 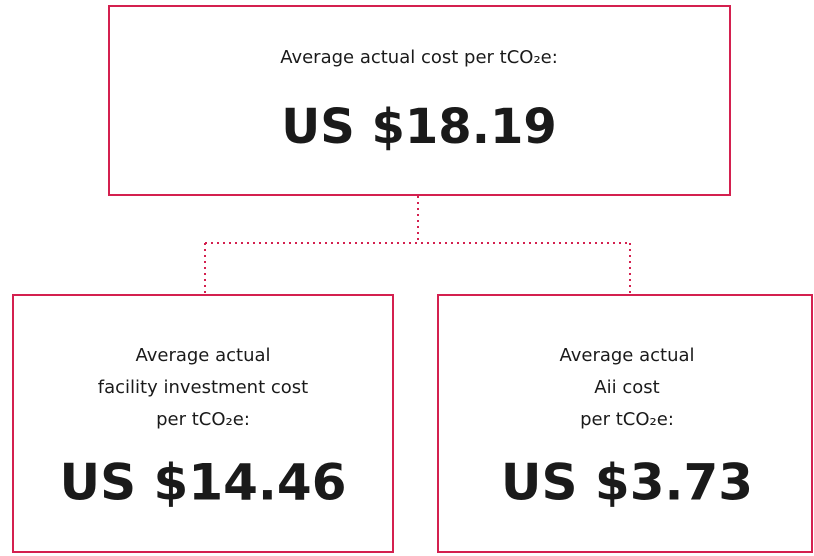 I want to click on node-value: US $3.73, so click(x=627, y=483).